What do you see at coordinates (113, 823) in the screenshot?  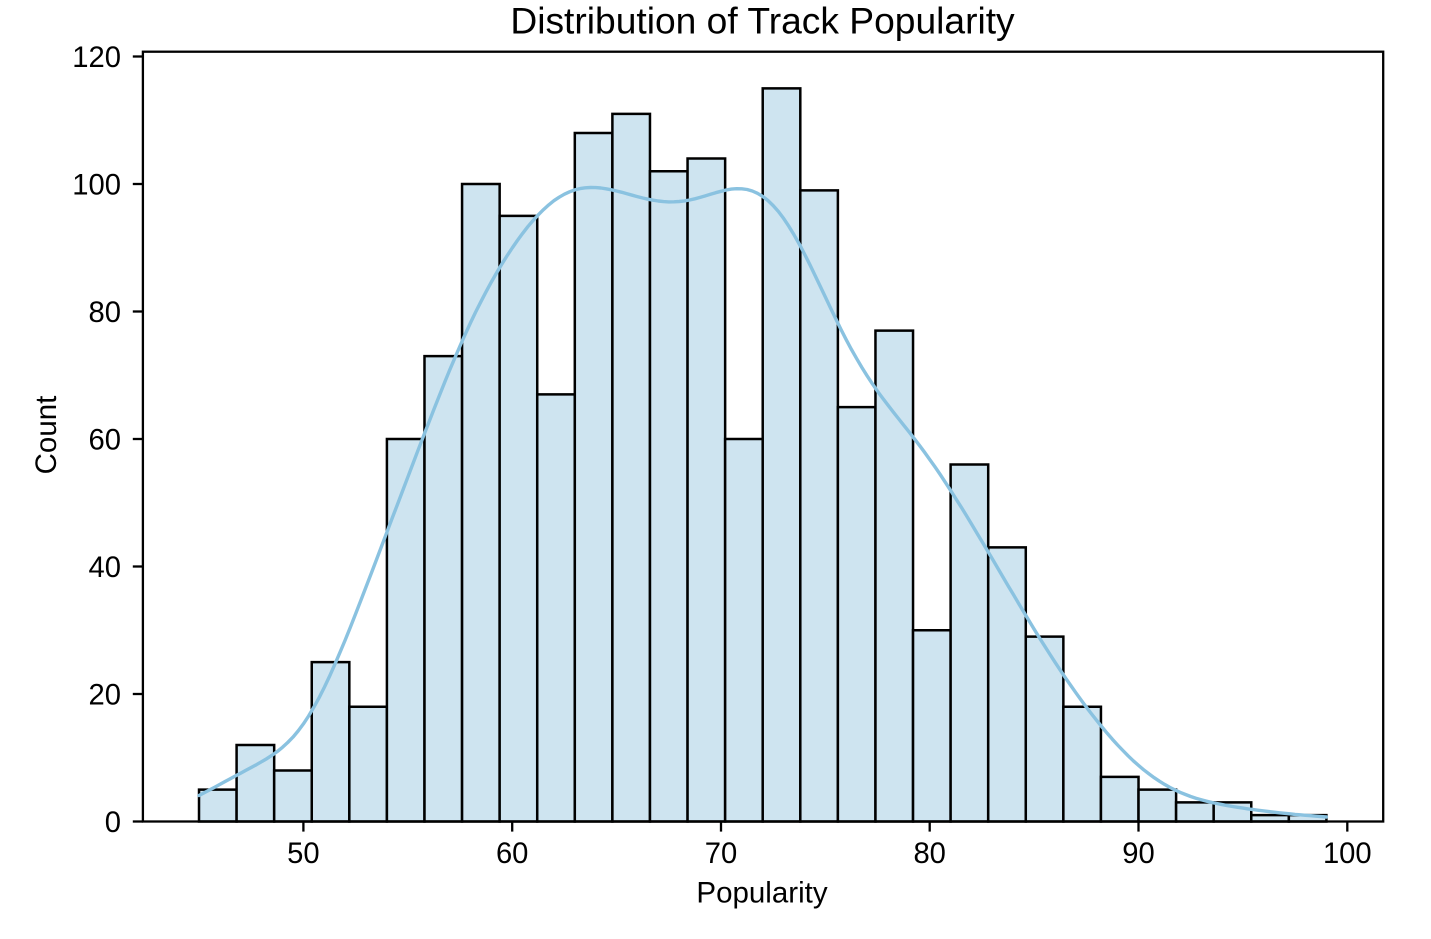 I see `svg-text: 0` at bounding box center [113, 823].